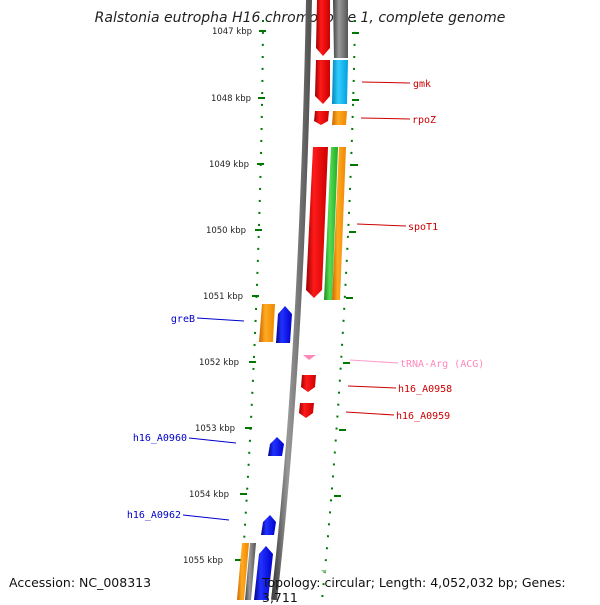 The image size is (600, 605). Describe the element at coordinates (340, 29) in the screenshot. I see `gene-top-gray` at that location.